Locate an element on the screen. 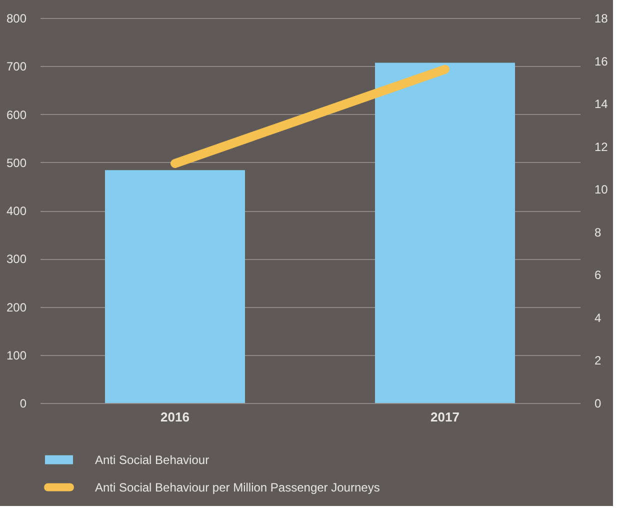 Image resolution: width=633 pixels, height=516 pixels. y-tick-label: 100 is located at coordinates (16, 355).